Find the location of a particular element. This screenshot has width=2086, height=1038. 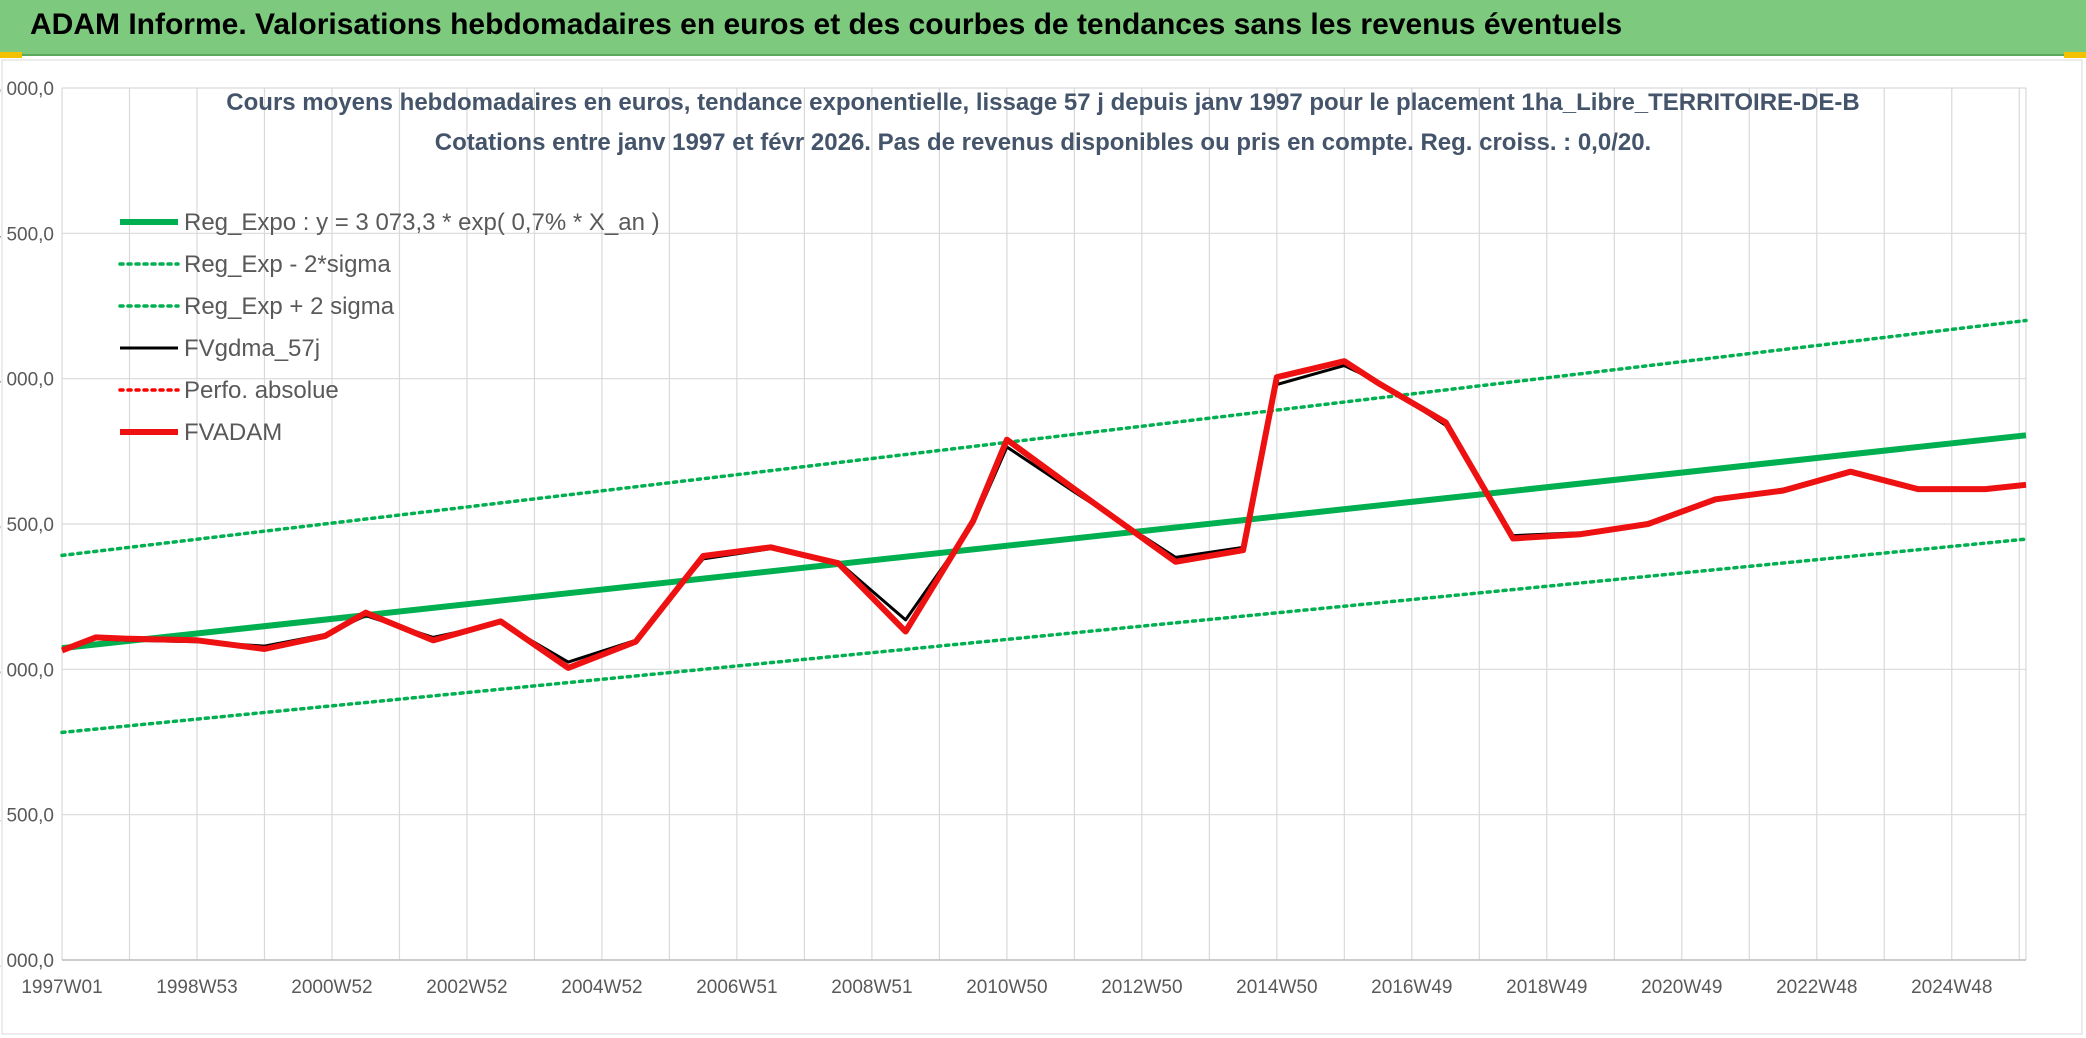

y-tick-label: 3 500,0 is located at coordinates (27, 525).